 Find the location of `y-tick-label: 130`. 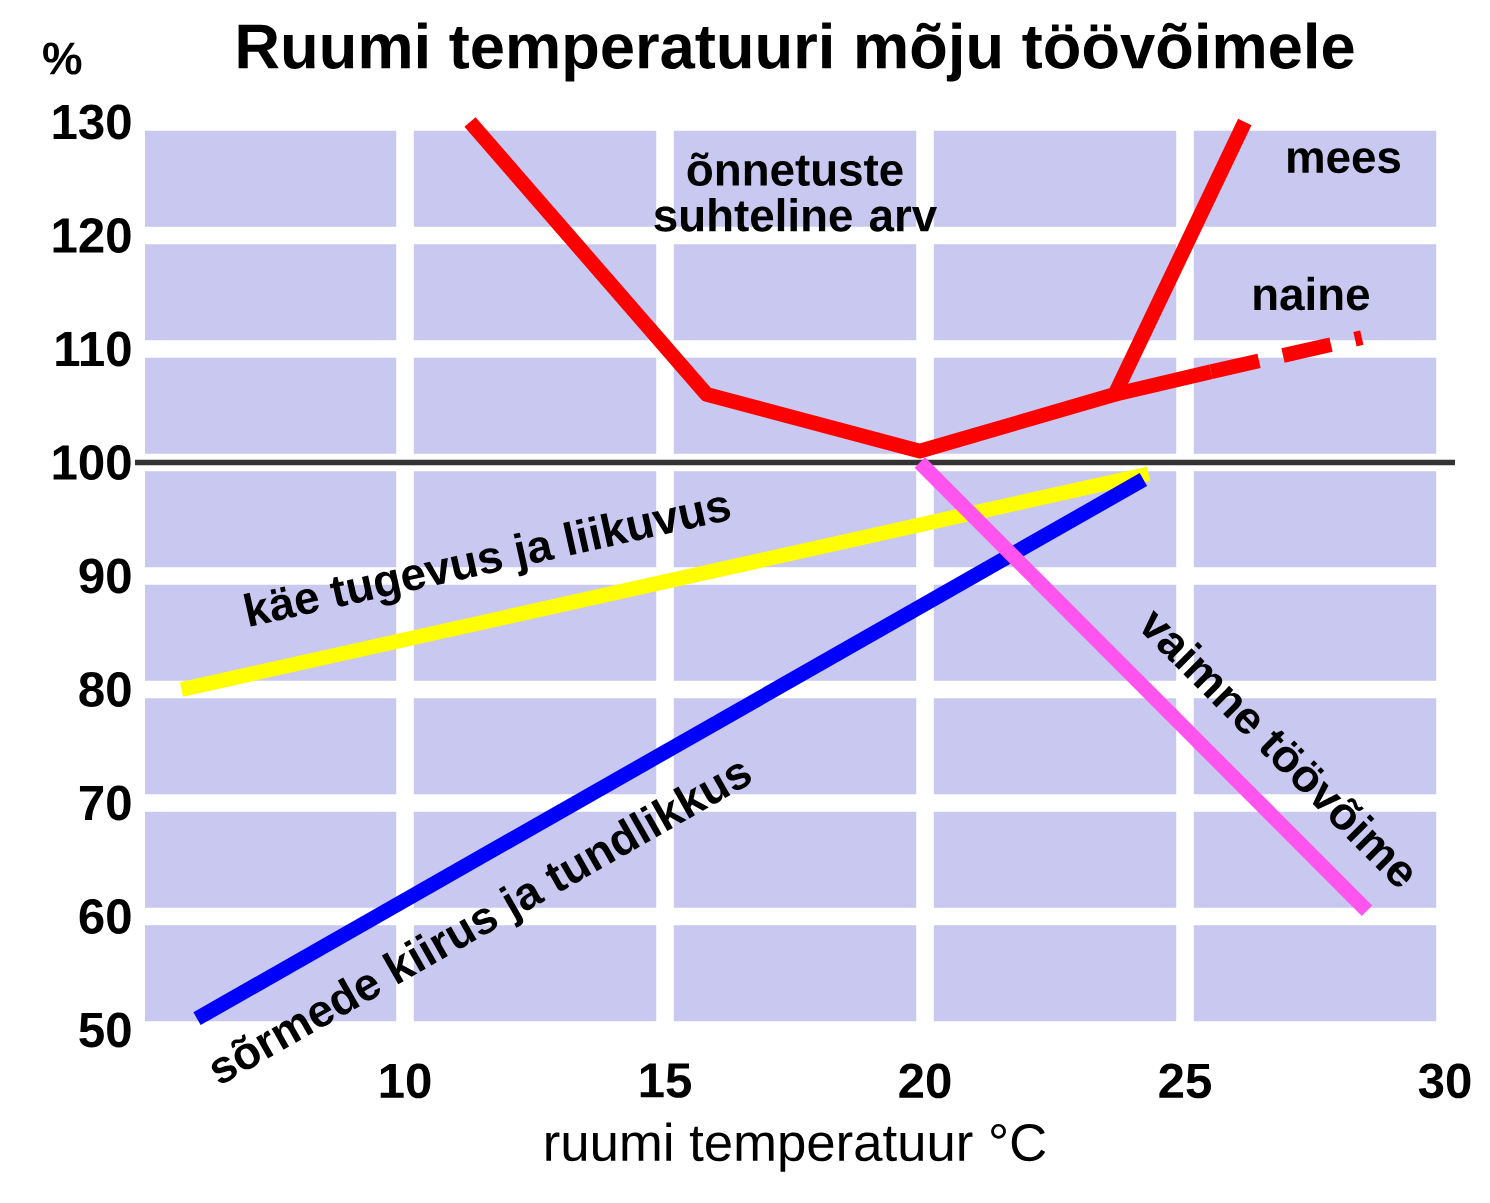

y-tick-label: 130 is located at coordinates (92, 122).